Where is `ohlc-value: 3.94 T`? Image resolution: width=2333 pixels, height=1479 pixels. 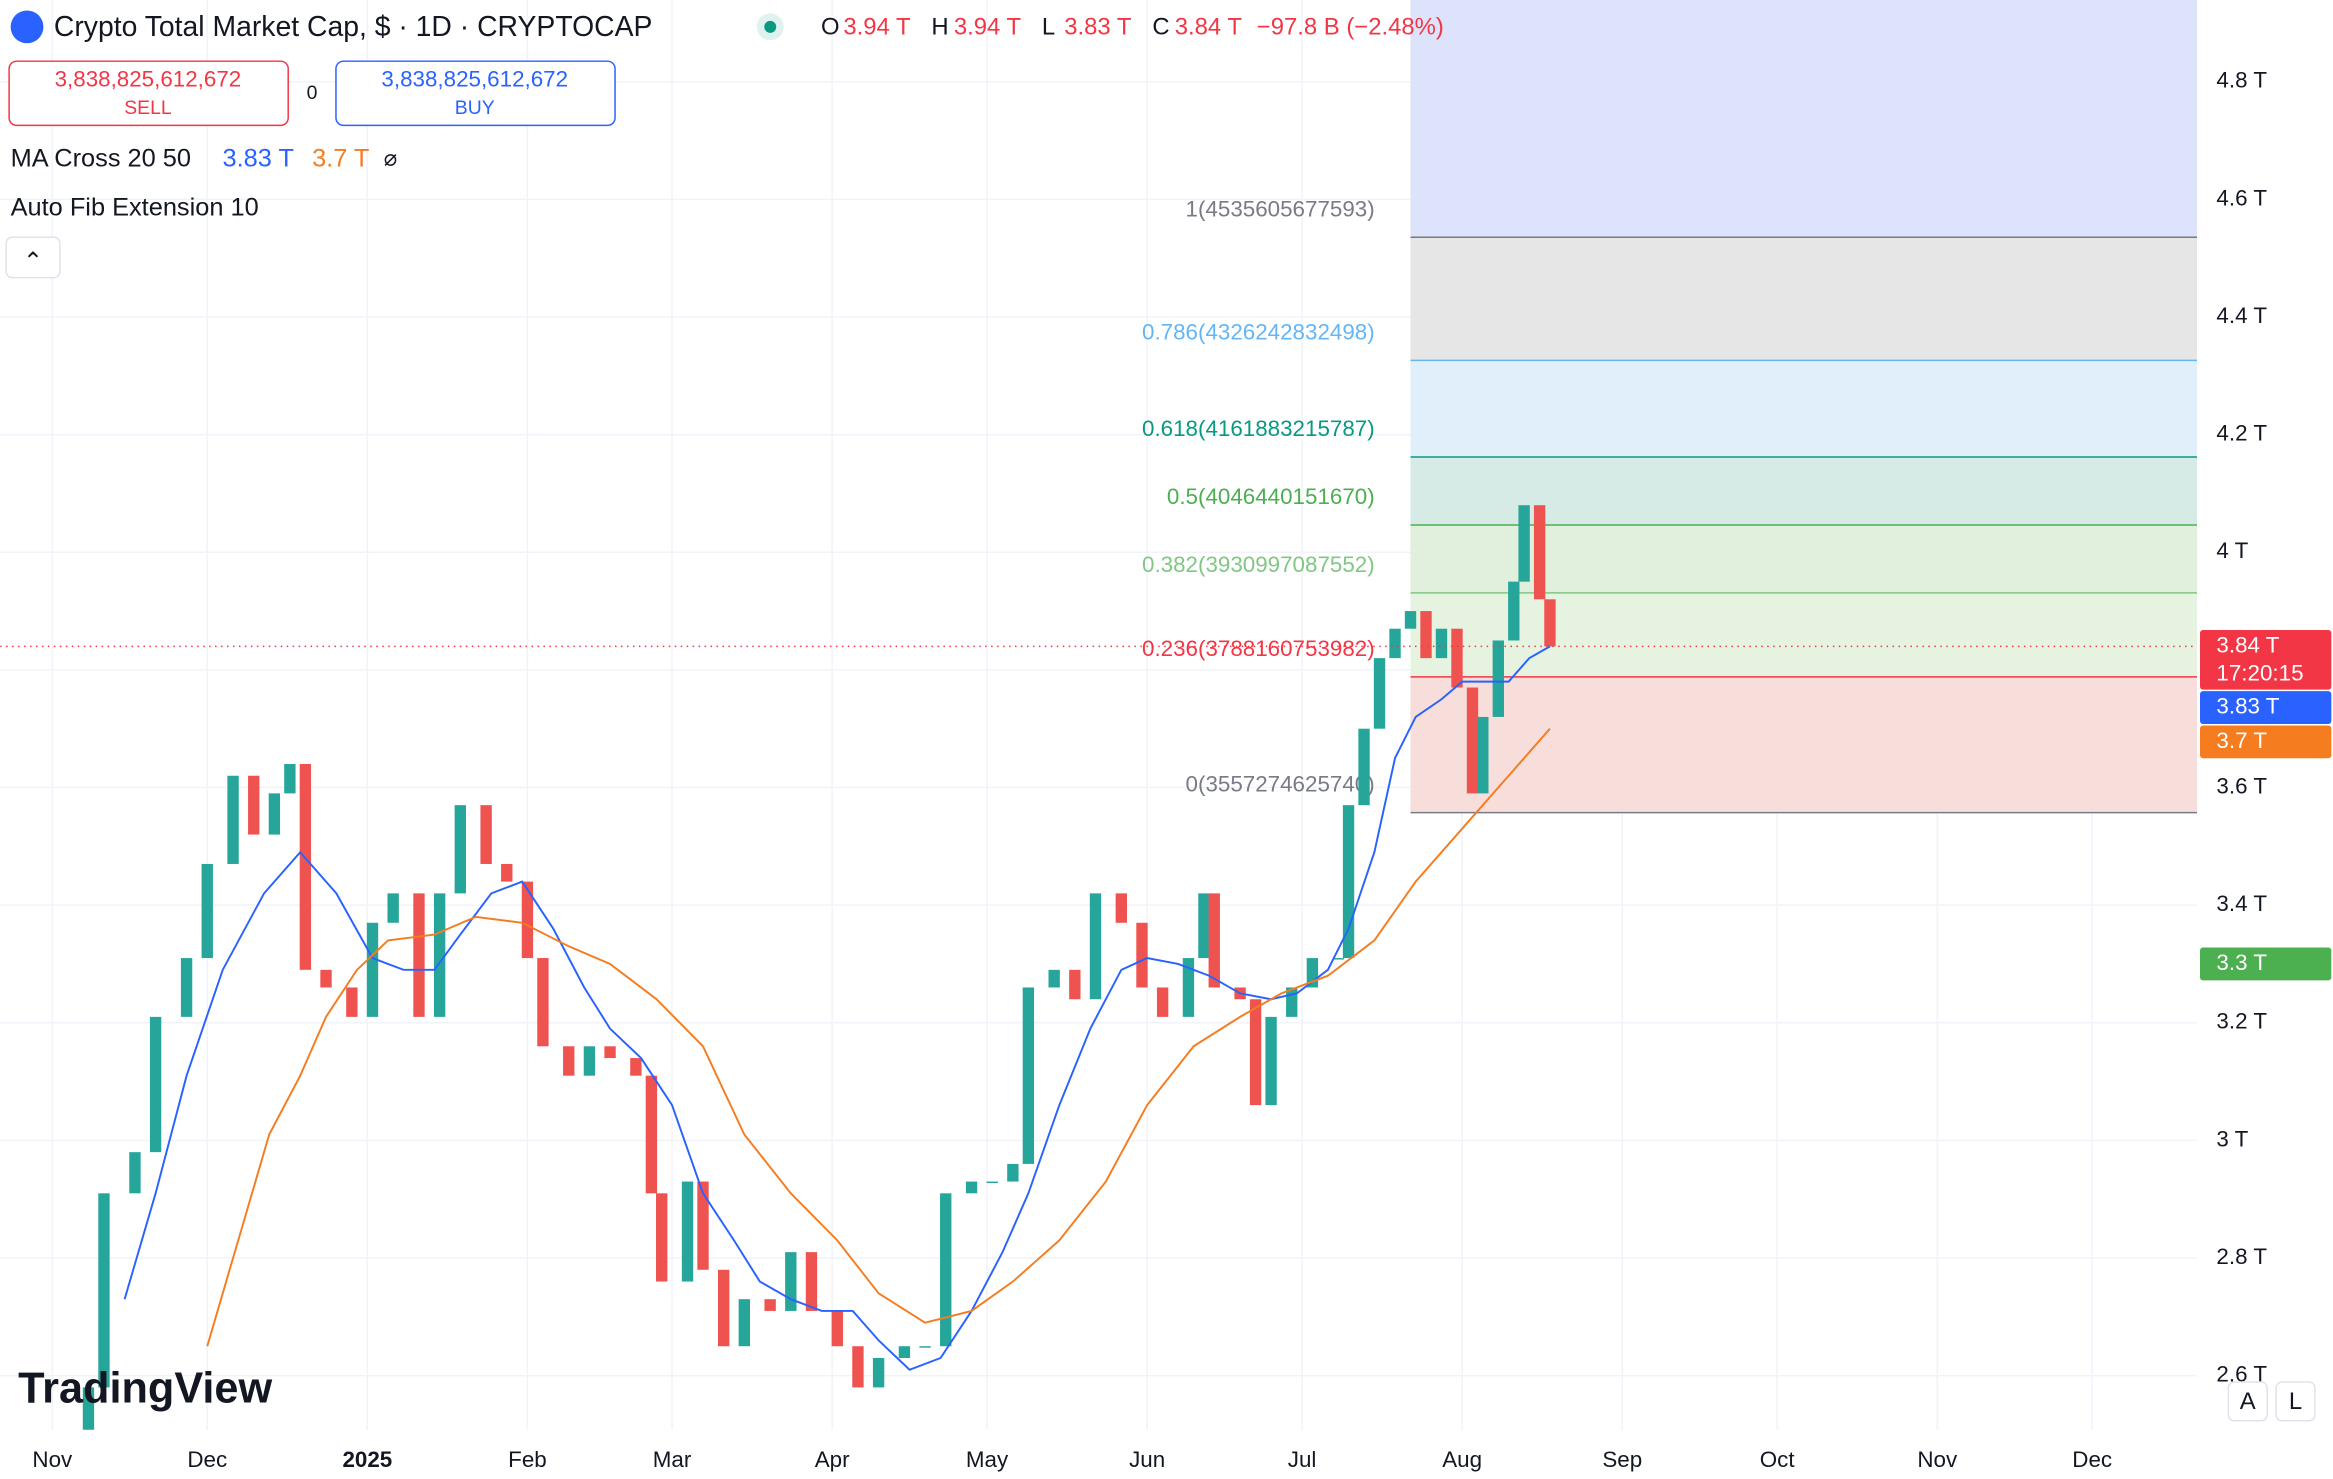 ohlc-value: 3.94 T is located at coordinates (988, 27).